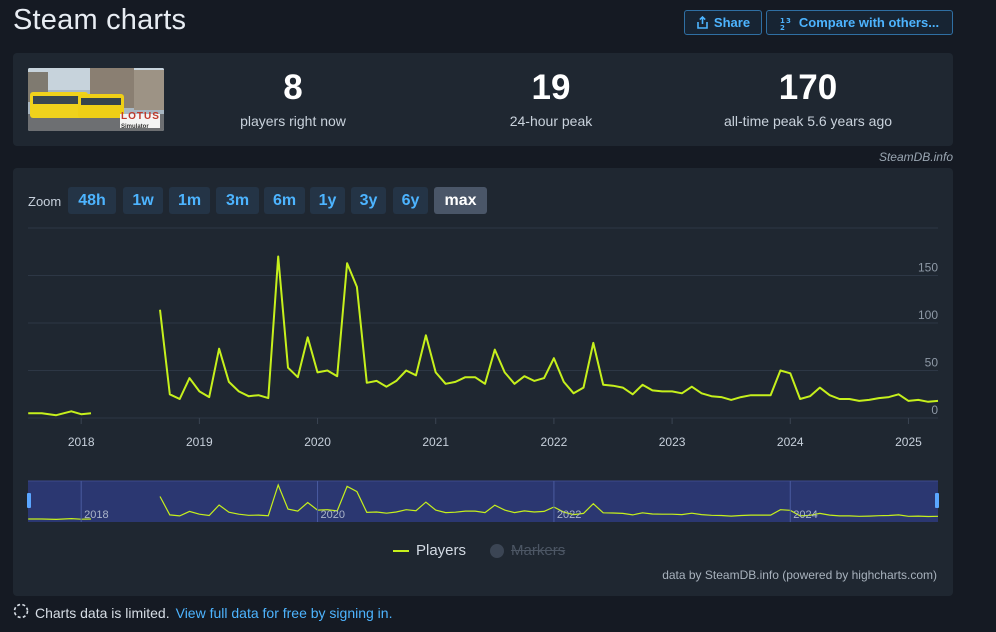  What do you see at coordinates (932, 363) in the screenshot?
I see `y-tick-label: 50` at bounding box center [932, 363].